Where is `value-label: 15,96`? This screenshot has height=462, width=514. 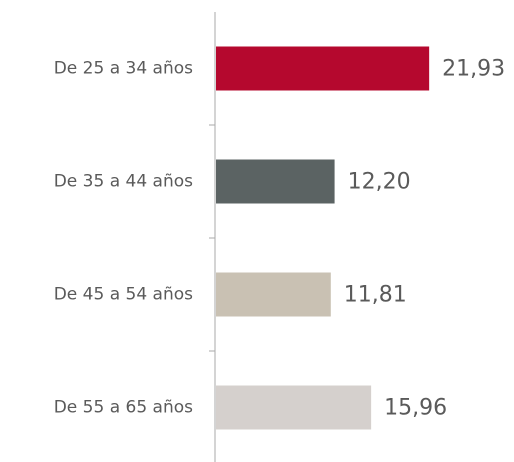 value-label: 15,96 is located at coordinates (415, 408).